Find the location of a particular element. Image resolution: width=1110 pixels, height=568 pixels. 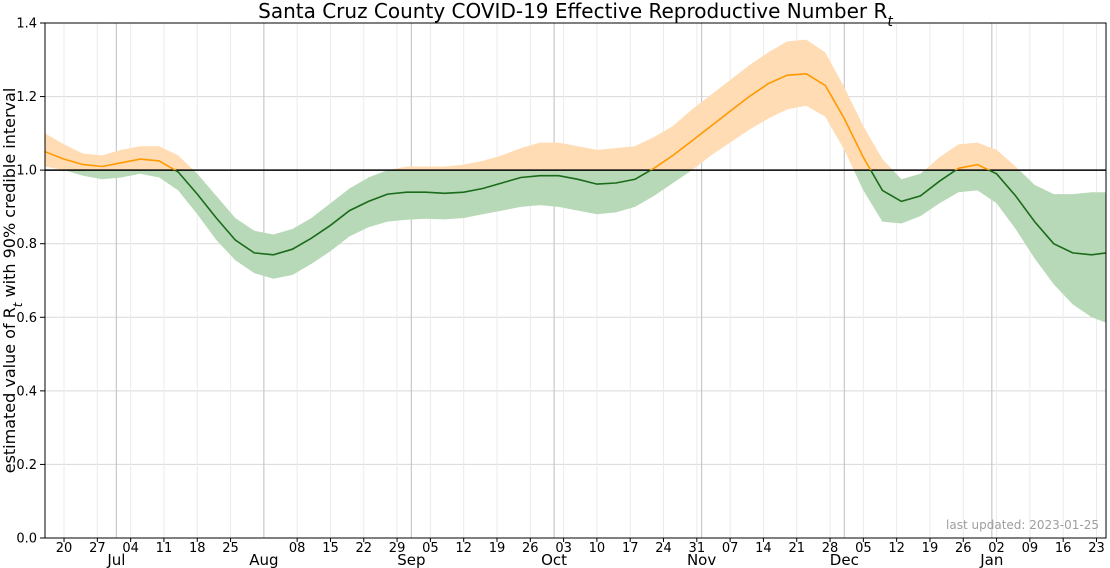

x-tick-label-day: 11 is located at coordinates (164, 548).